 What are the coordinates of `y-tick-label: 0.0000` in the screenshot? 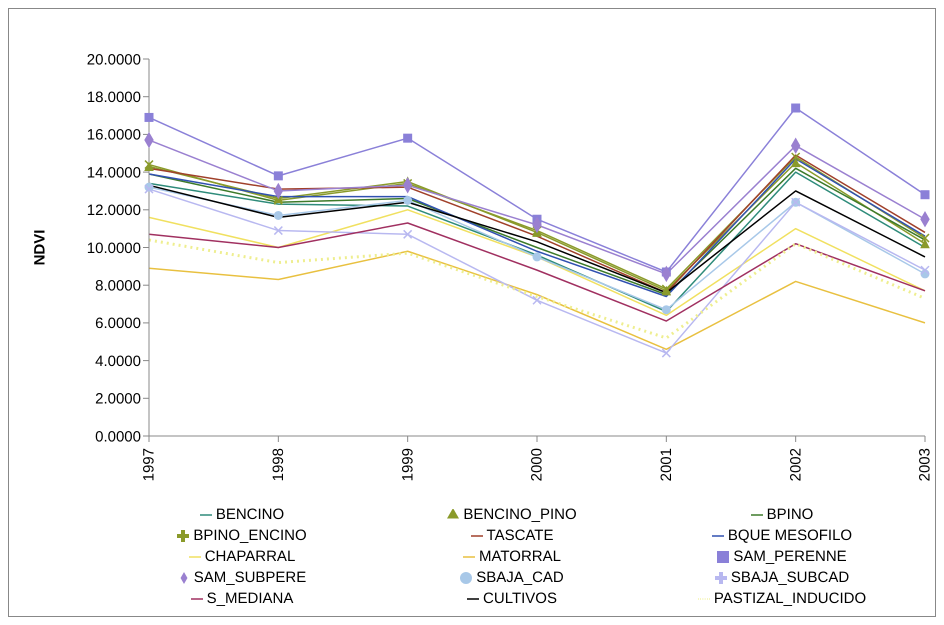 It's located at (118, 437).